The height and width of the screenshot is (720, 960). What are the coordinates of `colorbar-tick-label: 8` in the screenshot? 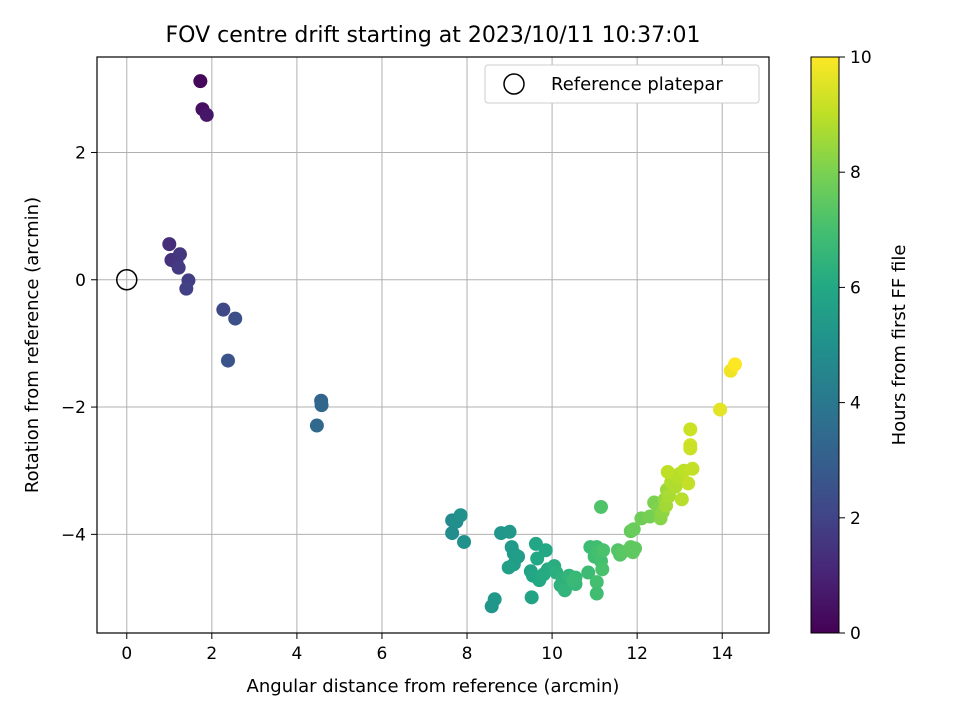 It's located at (855, 173).